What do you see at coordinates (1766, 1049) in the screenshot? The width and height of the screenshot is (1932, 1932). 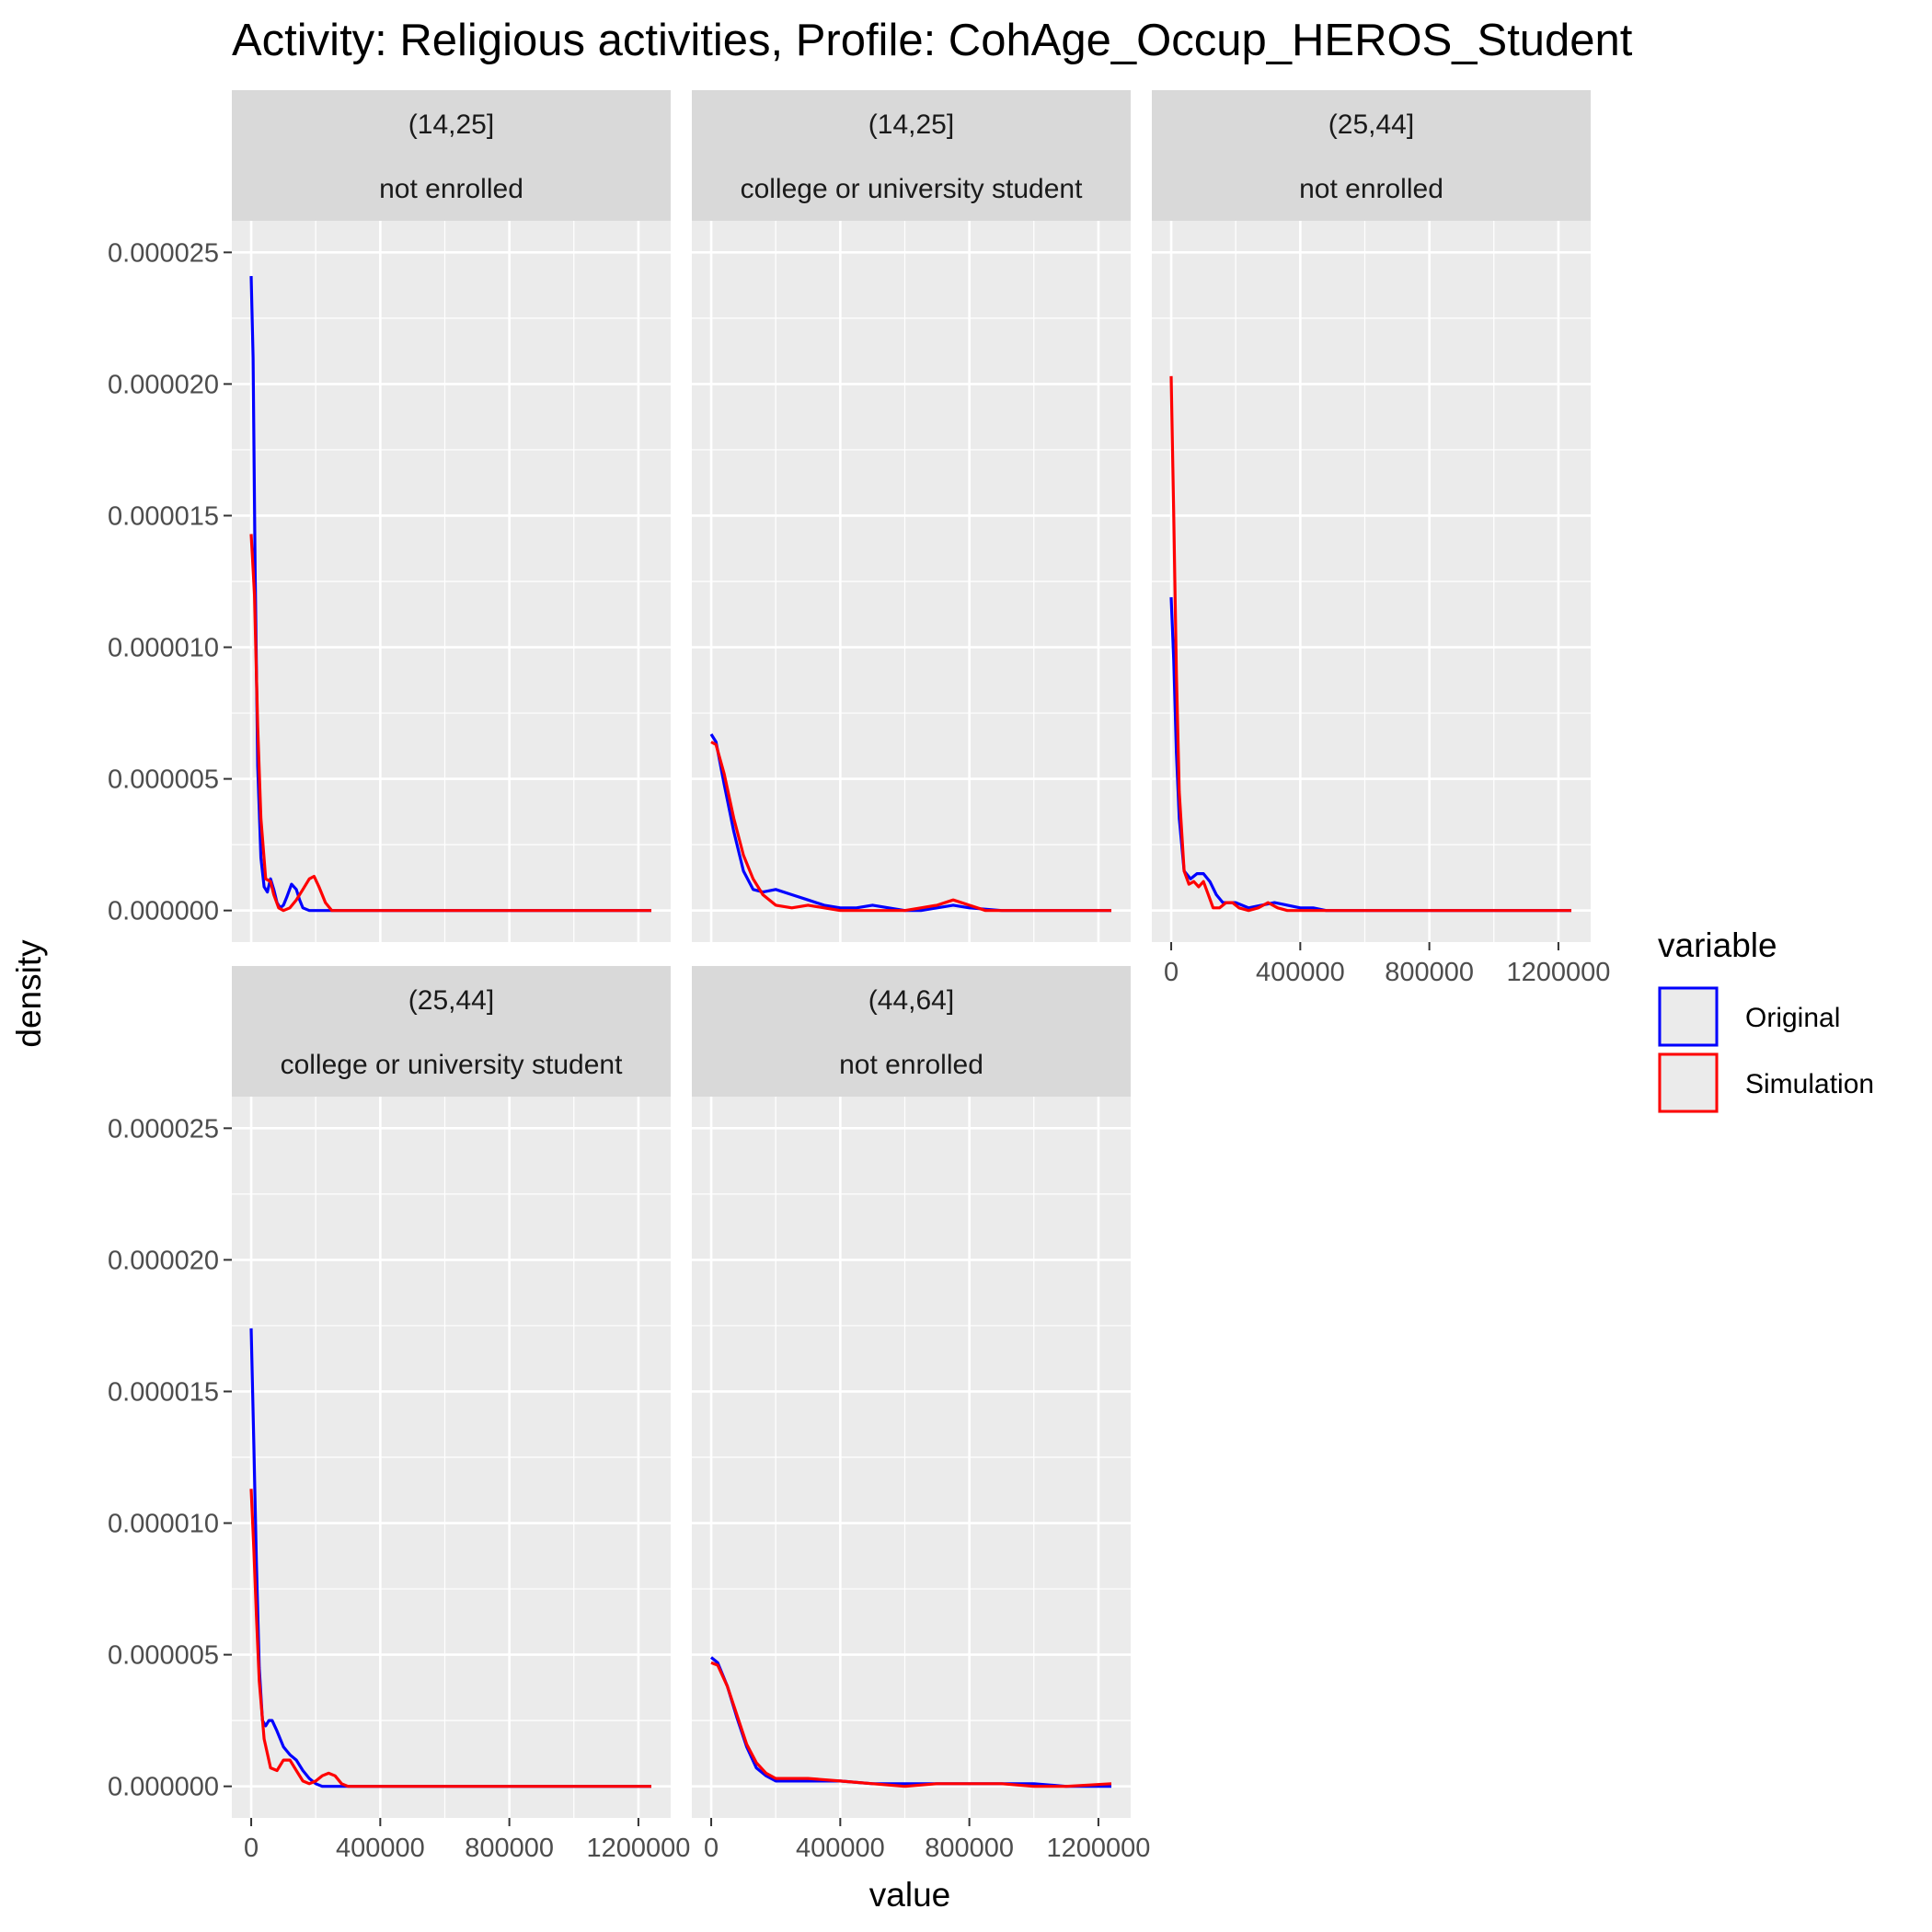 I see `legend-items: Original Simulation` at bounding box center [1766, 1049].